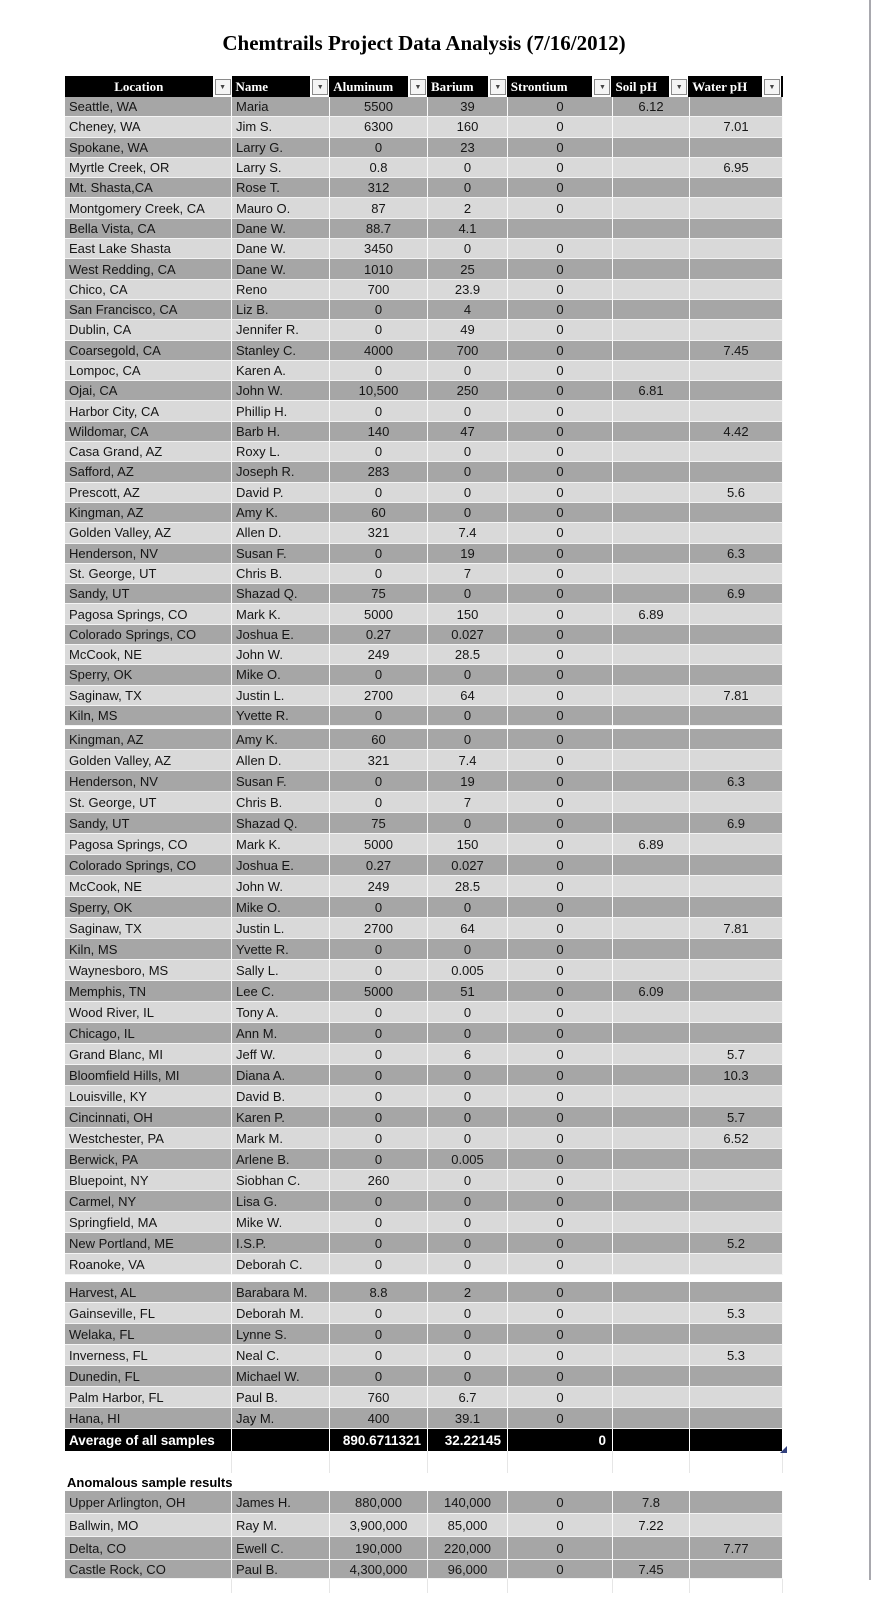 The height and width of the screenshot is (1598, 884). What do you see at coordinates (281, 1223) in the screenshot?
I see `cell-name: Mike W.` at bounding box center [281, 1223].